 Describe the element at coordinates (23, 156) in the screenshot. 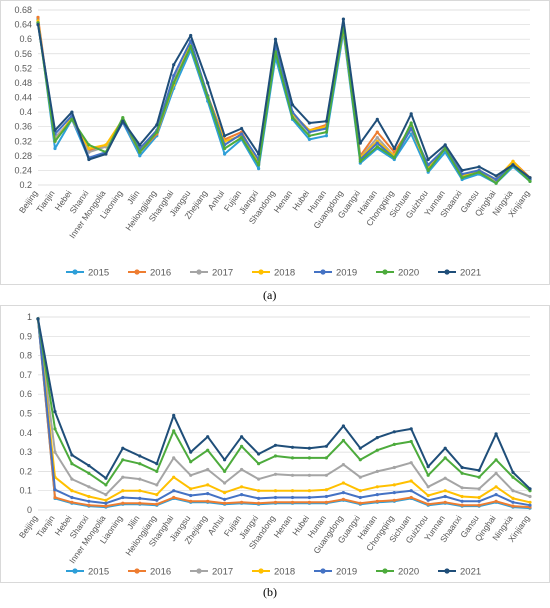

I see `y-tick-label: 0.28` at that location.